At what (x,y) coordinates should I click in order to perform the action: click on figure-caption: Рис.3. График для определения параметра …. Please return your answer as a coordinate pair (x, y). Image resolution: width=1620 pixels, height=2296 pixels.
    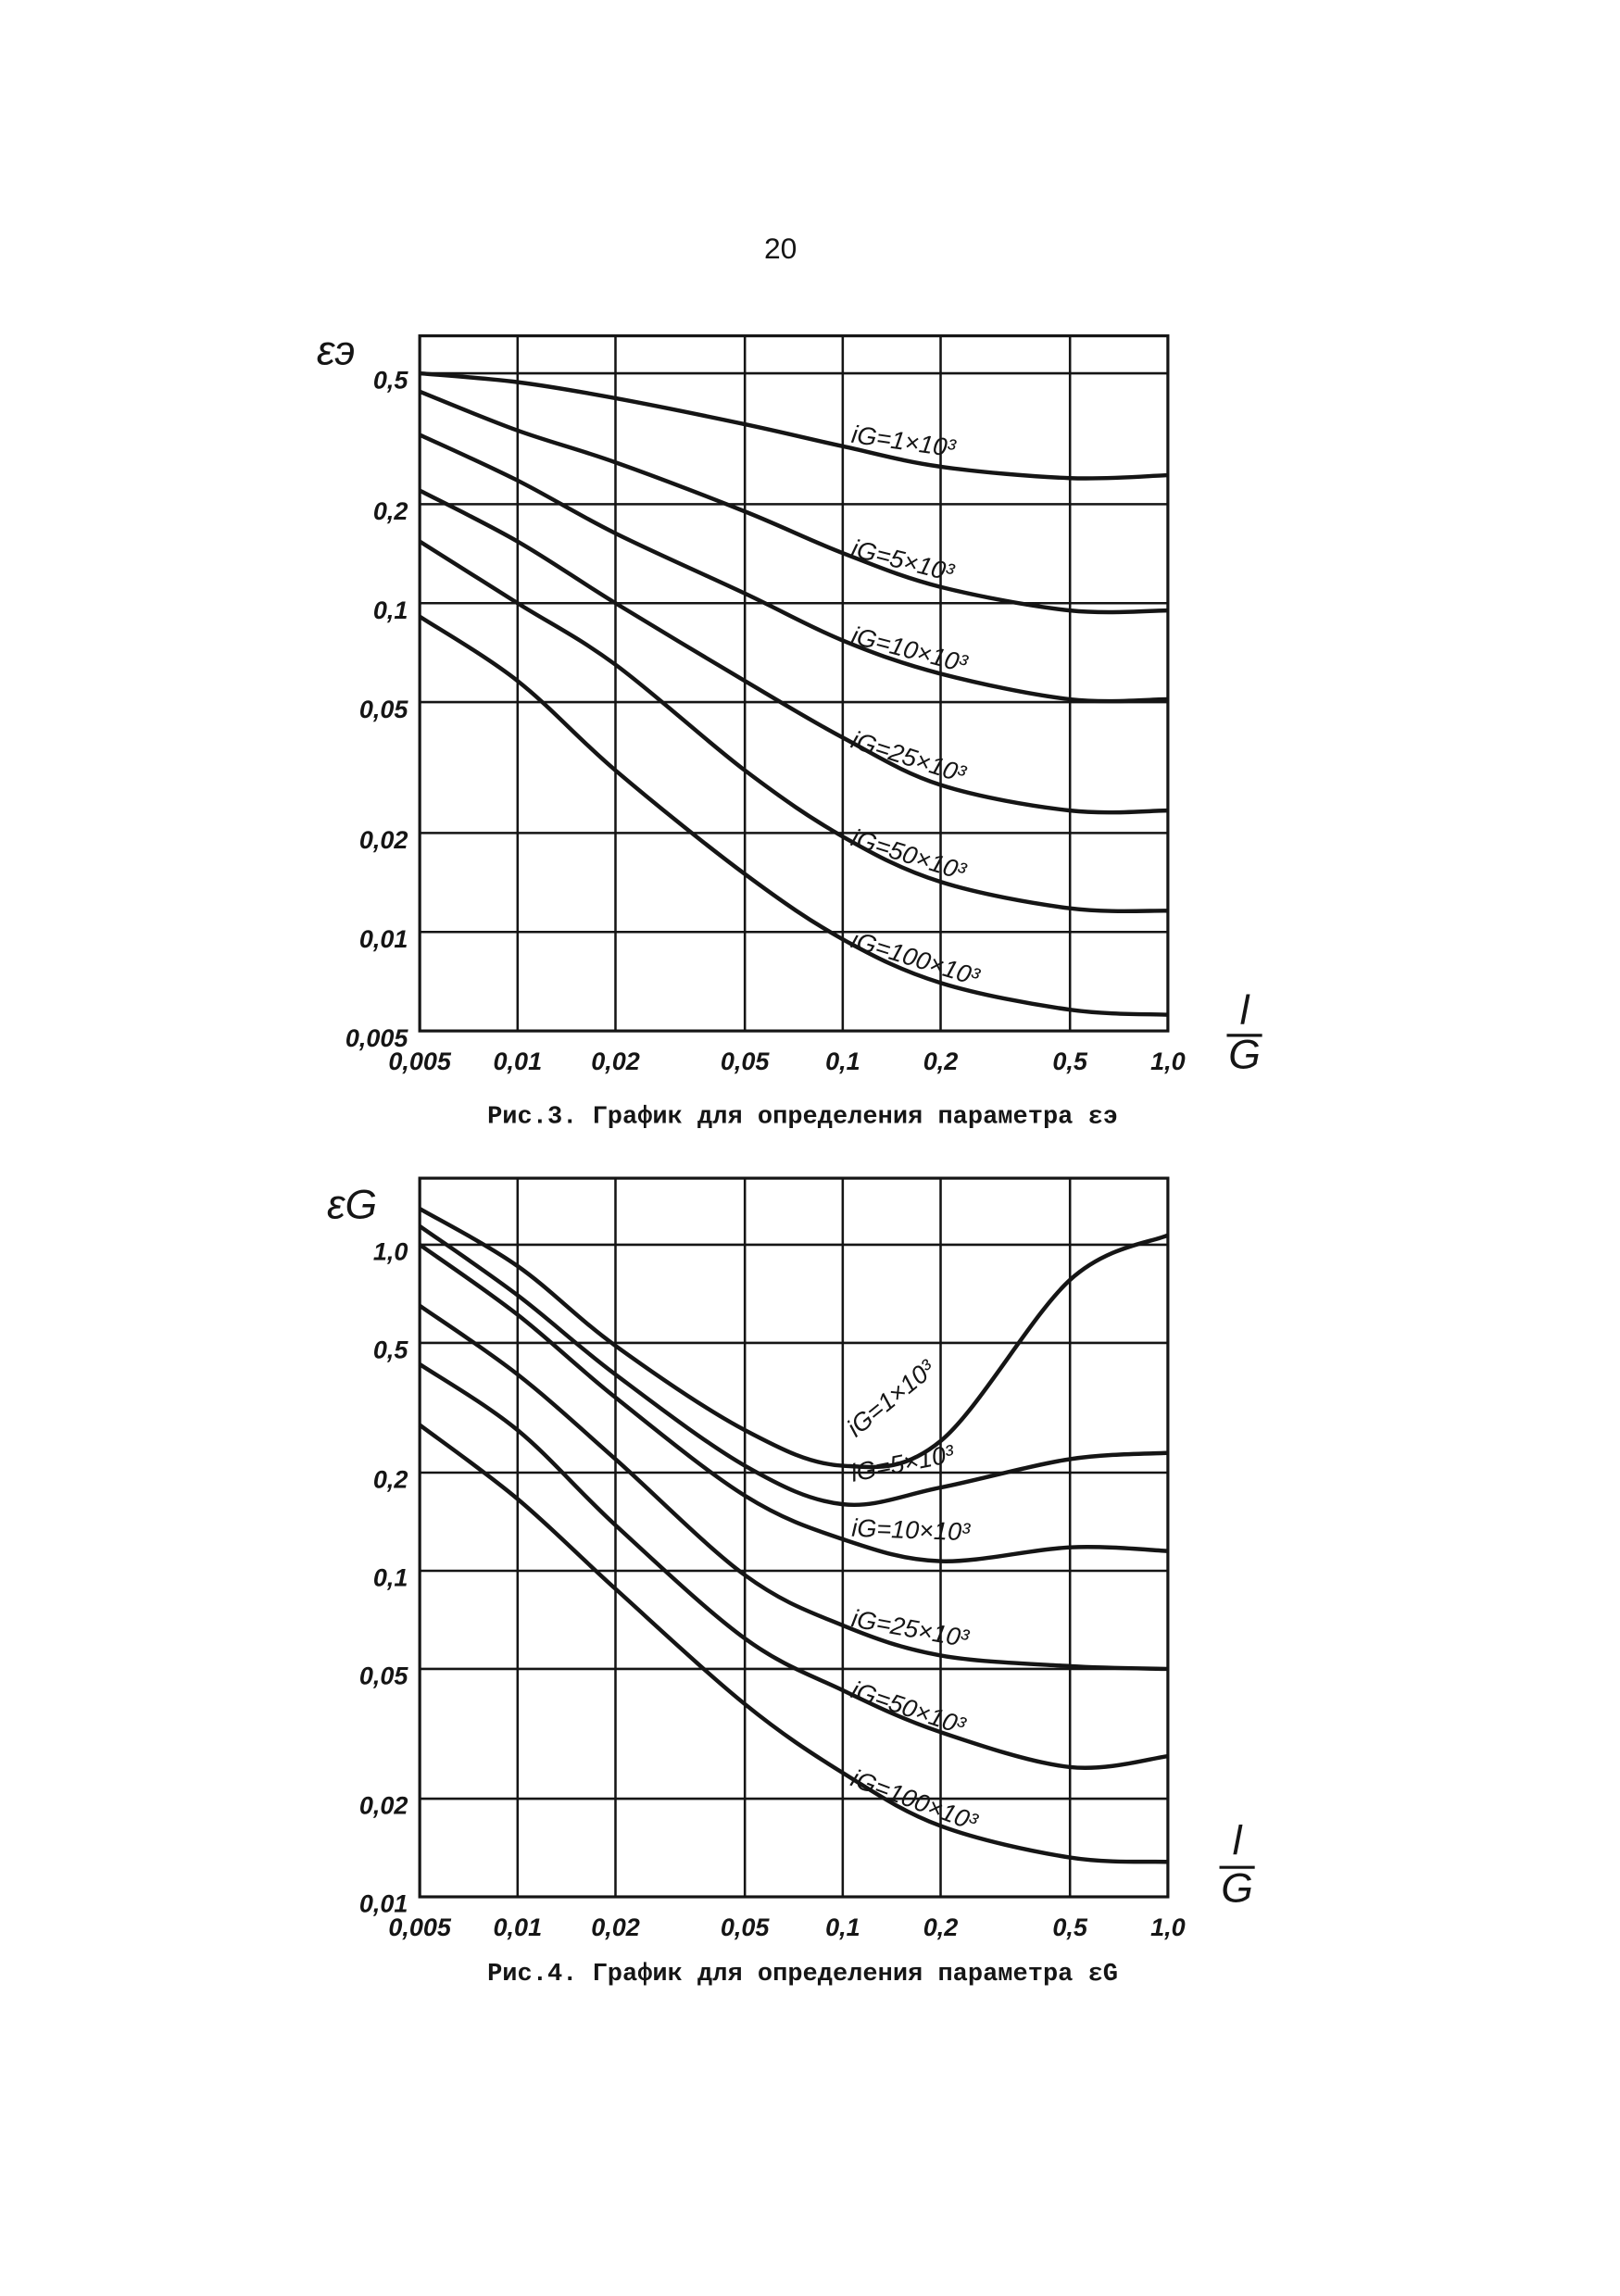
    Looking at the image, I should click on (803, 1116).